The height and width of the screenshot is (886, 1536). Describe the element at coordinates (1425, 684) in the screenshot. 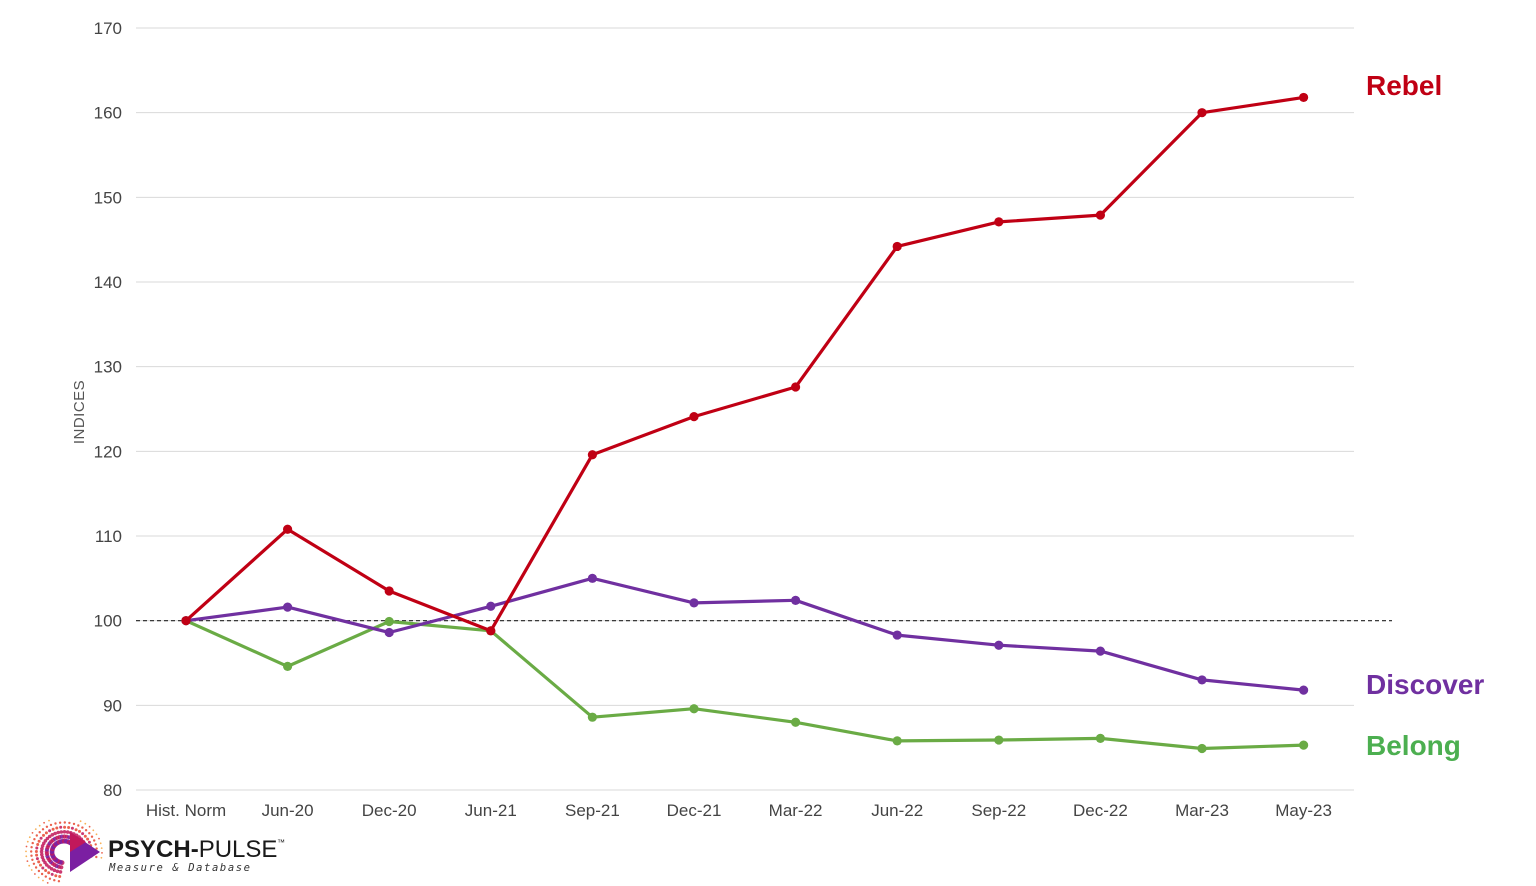

I see `series-label-discover: Discover` at that location.